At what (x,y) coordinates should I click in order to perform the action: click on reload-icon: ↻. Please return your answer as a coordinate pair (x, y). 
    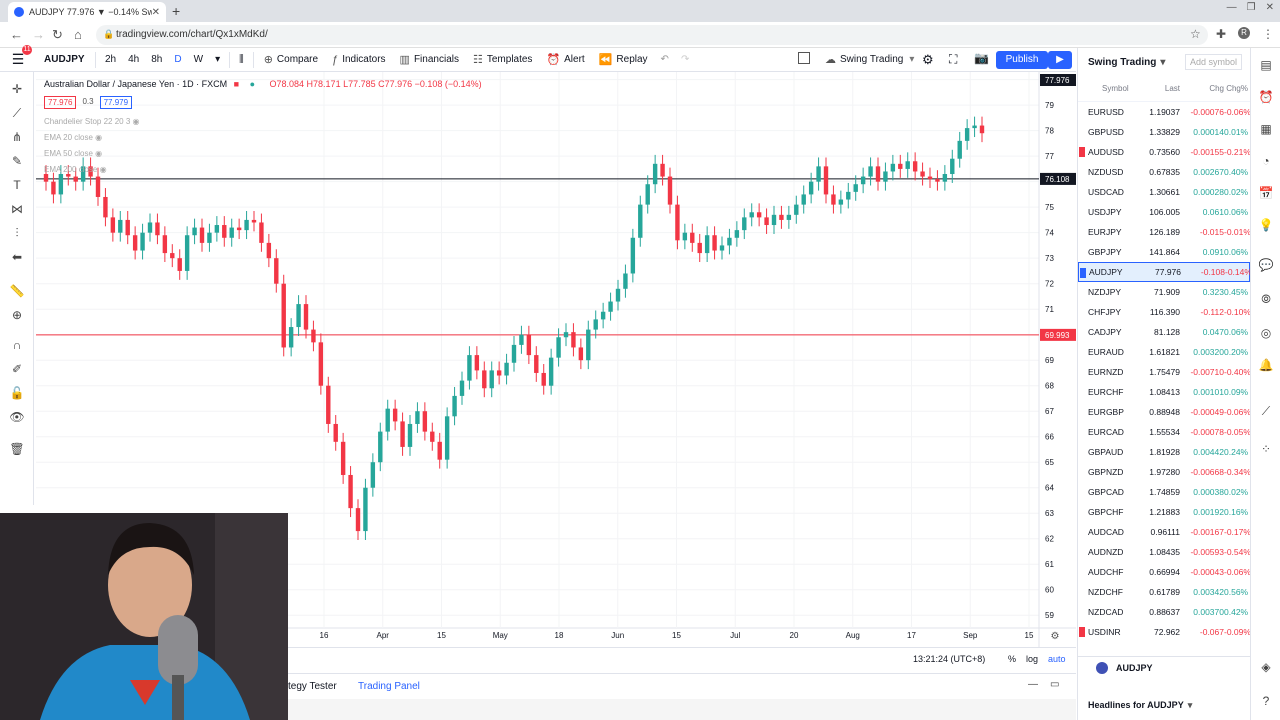
    Looking at the image, I should click on (57, 34).